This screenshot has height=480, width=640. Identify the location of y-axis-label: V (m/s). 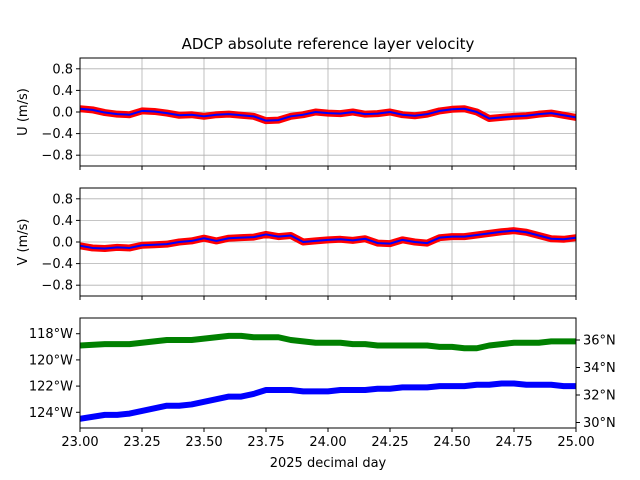
(23, 242).